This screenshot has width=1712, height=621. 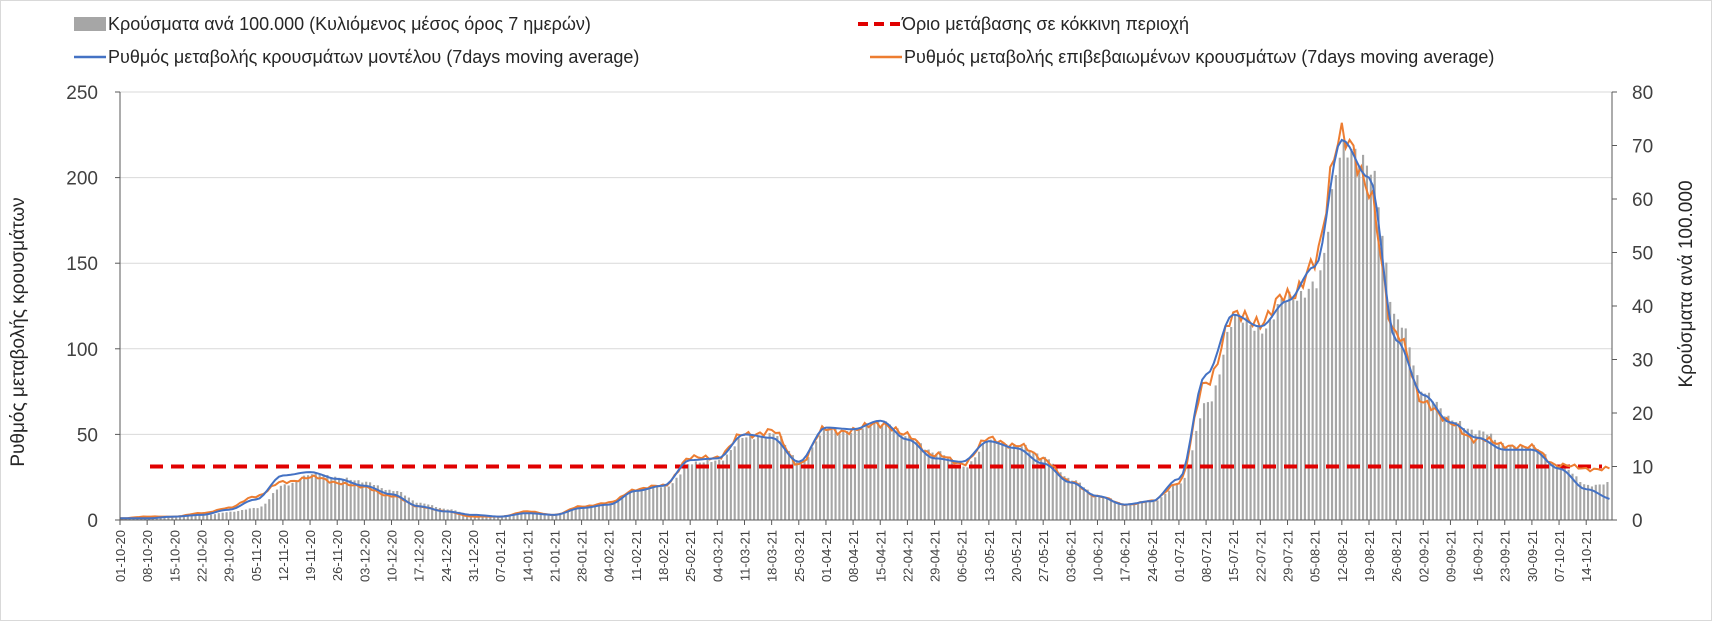 I want to click on x-tick-label: 12-11-20, so click(x=283, y=555).